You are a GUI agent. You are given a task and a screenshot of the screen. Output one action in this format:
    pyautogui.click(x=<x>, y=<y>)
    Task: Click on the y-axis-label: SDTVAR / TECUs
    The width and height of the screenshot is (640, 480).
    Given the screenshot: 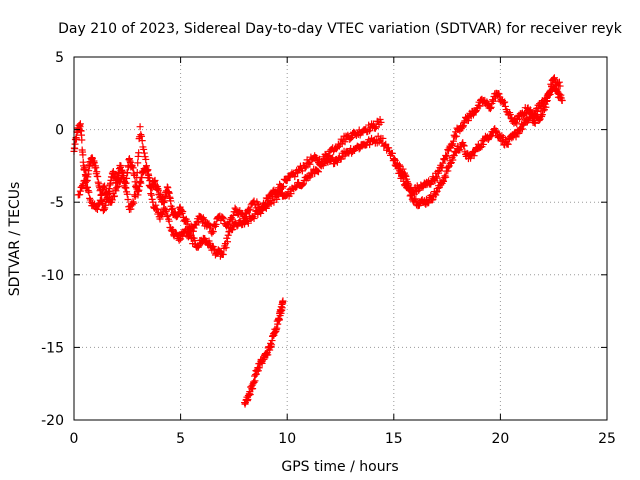 What is the action you would take?
    pyautogui.click(x=15, y=239)
    